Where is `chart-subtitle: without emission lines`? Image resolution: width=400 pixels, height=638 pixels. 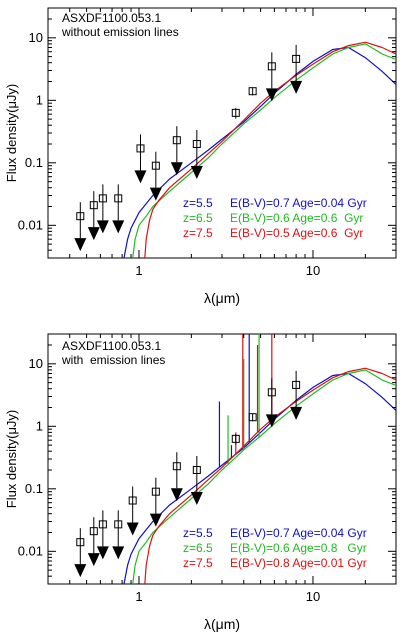 chart-subtitle: without emission lines is located at coordinates (120, 32).